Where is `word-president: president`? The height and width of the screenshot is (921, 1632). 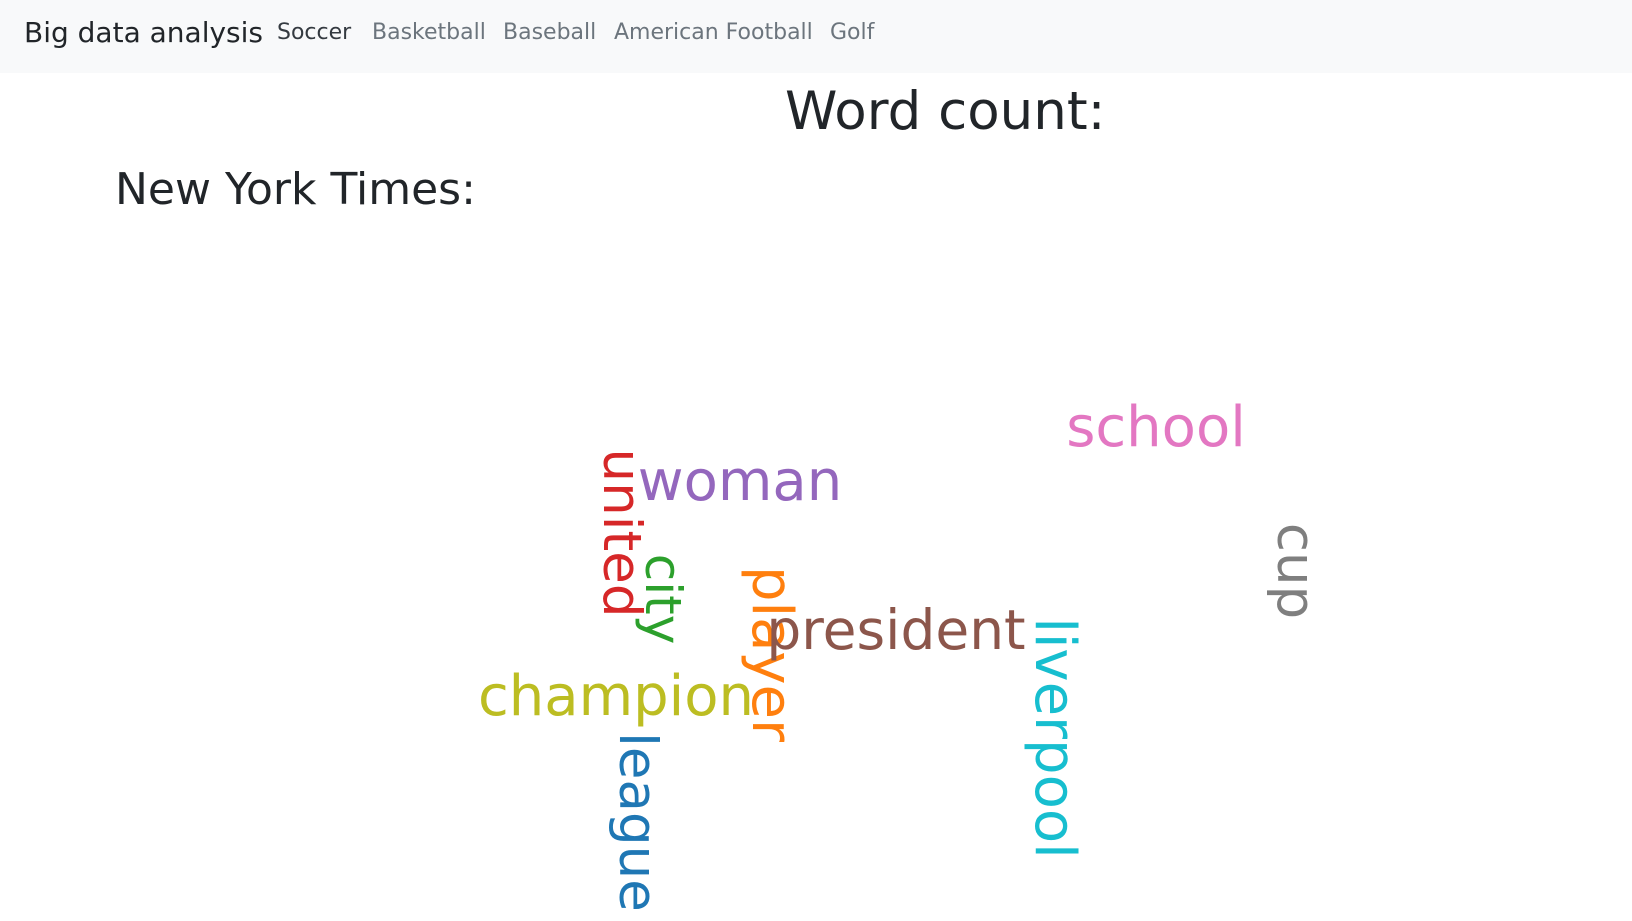 word-president: president is located at coordinates (895, 630).